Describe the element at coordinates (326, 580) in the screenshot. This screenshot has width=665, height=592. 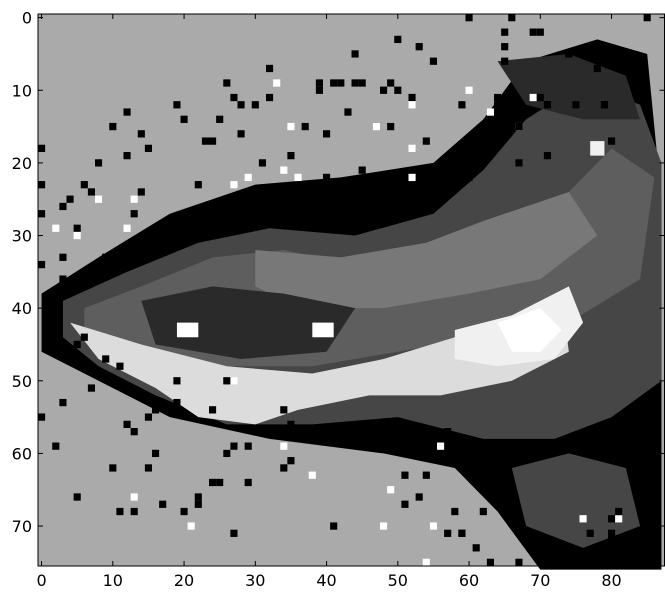
I see `x-tick-label: 40` at that location.